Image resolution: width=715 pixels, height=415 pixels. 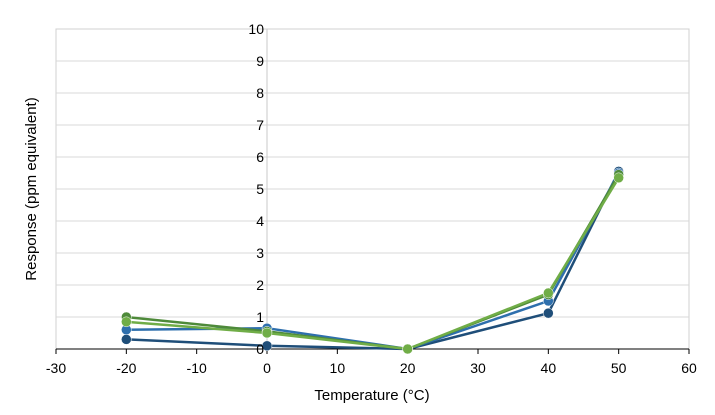 What do you see at coordinates (338, 368) in the screenshot?
I see `x-tick-label-4: 10` at bounding box center [338, 368].